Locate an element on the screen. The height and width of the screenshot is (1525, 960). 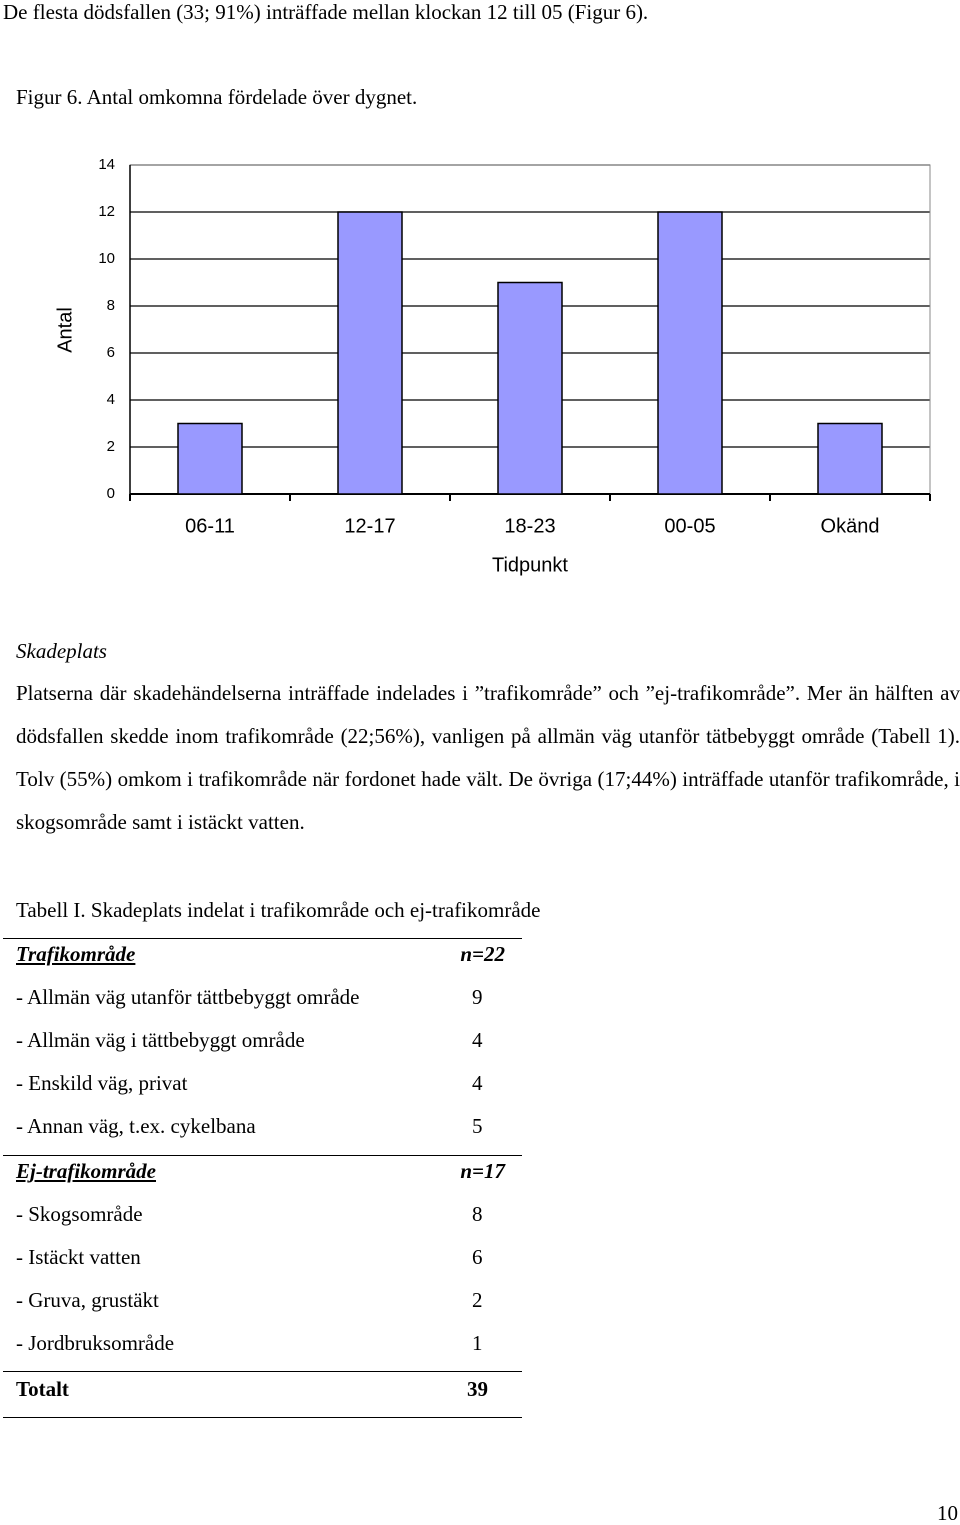
section-heading: Skadeplats is located at coordinates (61, 651).